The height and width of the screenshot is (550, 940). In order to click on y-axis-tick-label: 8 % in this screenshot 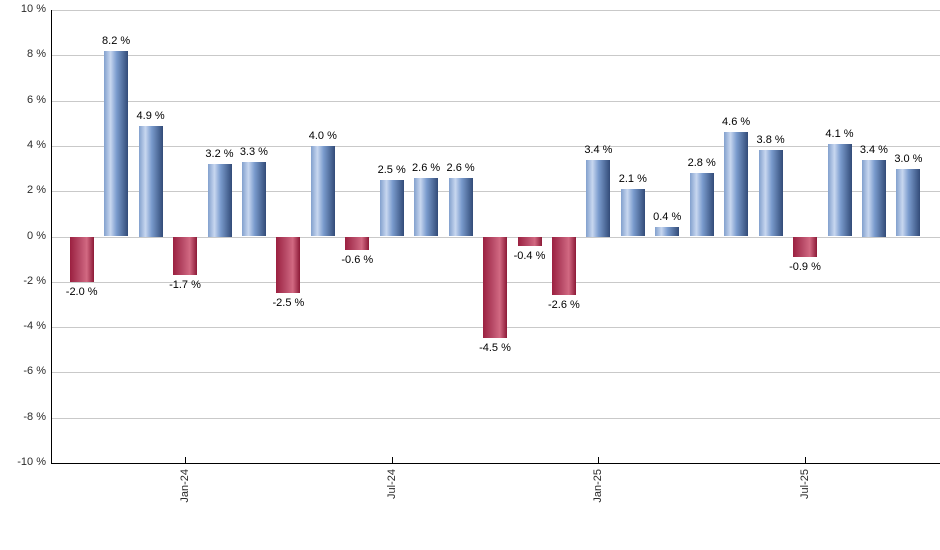, I will do `click(36, 54)`.